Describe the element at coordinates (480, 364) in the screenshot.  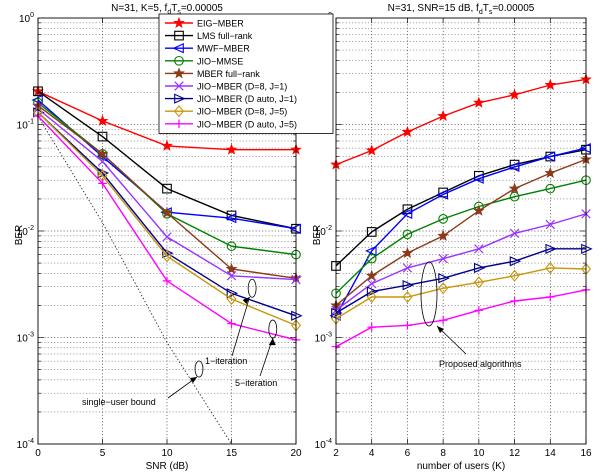
I see `annotation-label: Proposed algorithms` at that location.